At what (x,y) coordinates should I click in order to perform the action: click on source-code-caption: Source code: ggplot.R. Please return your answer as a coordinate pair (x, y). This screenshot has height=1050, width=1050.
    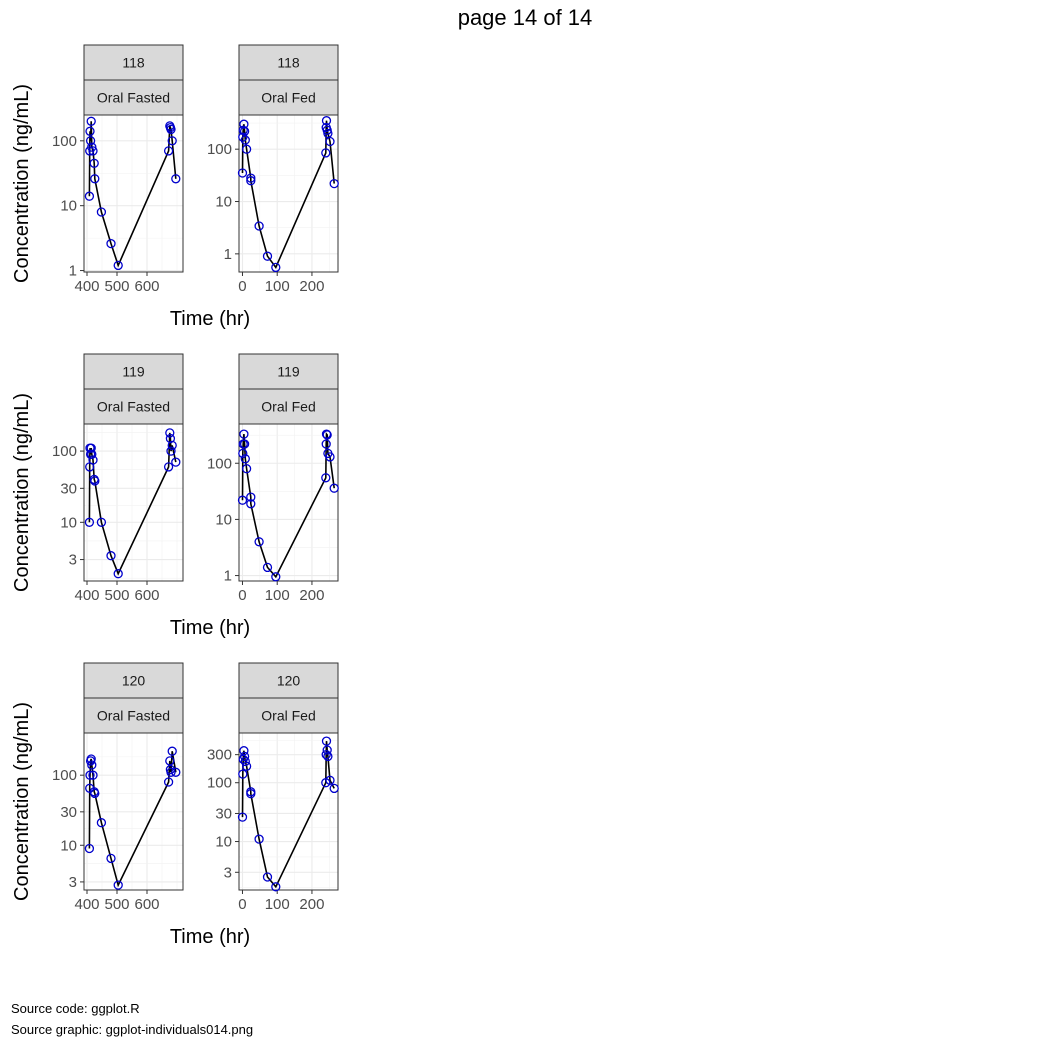
    Looking at the image, I should click on (75, 1008).